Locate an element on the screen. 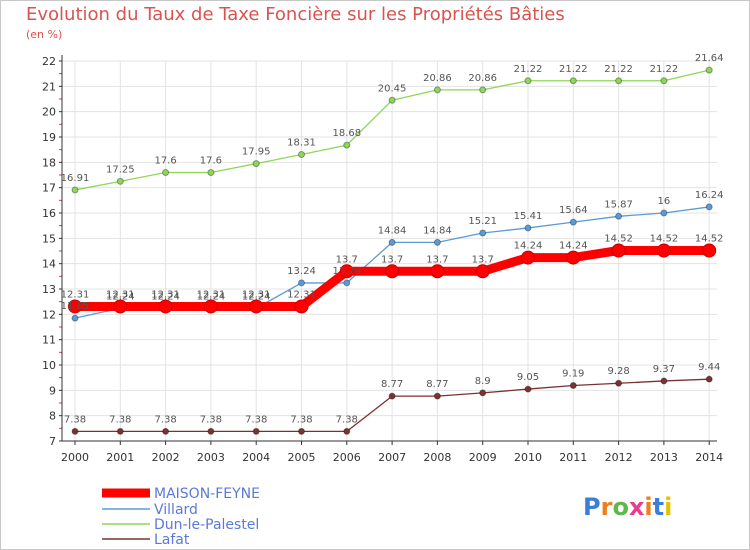 The height and width of the screenshot is (550, 750). data-label: 8.9 is located at coordinates (483, 381).